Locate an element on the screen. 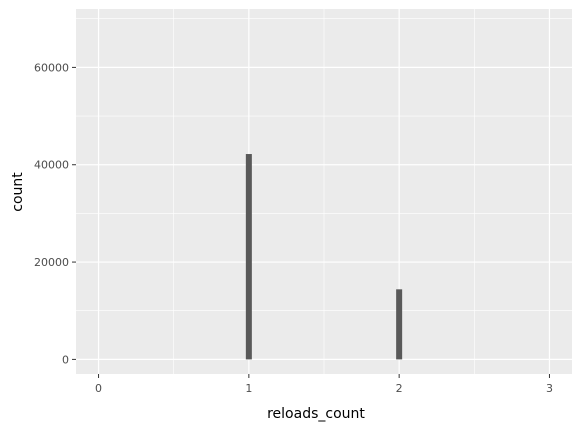 The height and width of the screenshot is (431, 582). x-tick-label: 3 is located at coordinates (549, 388).